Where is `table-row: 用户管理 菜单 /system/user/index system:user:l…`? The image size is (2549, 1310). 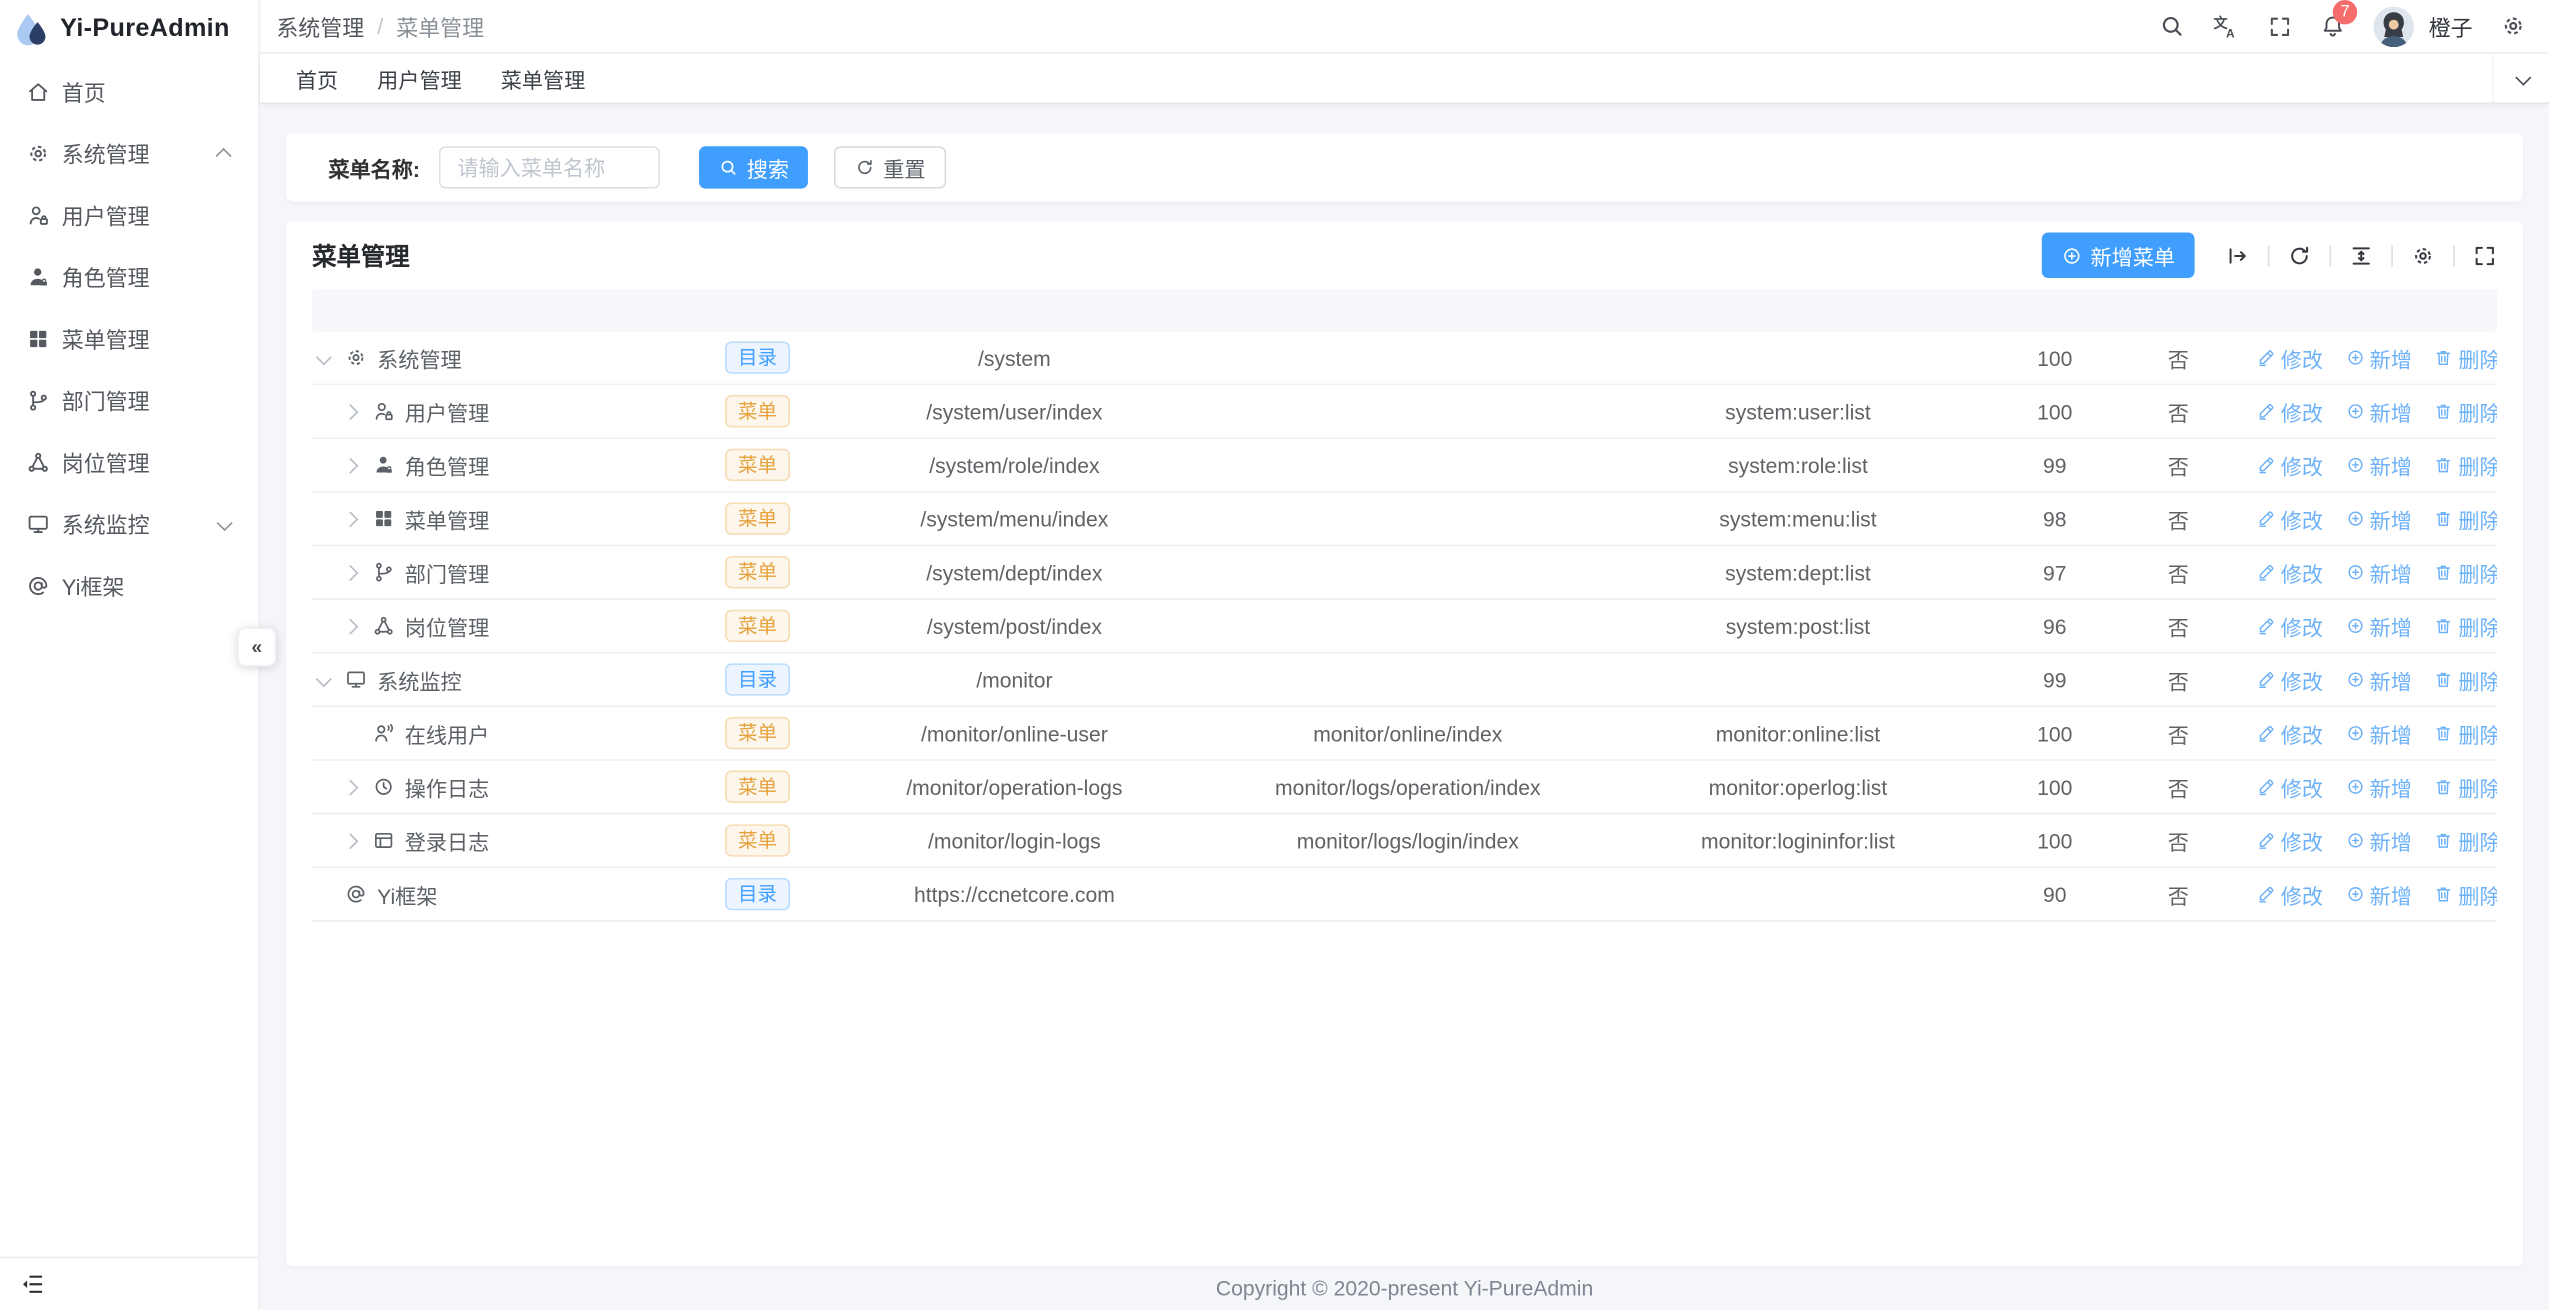
table-row: 用户管理 菜单 /system/user/index system:user:l… is located at coordinates (1404, 412).